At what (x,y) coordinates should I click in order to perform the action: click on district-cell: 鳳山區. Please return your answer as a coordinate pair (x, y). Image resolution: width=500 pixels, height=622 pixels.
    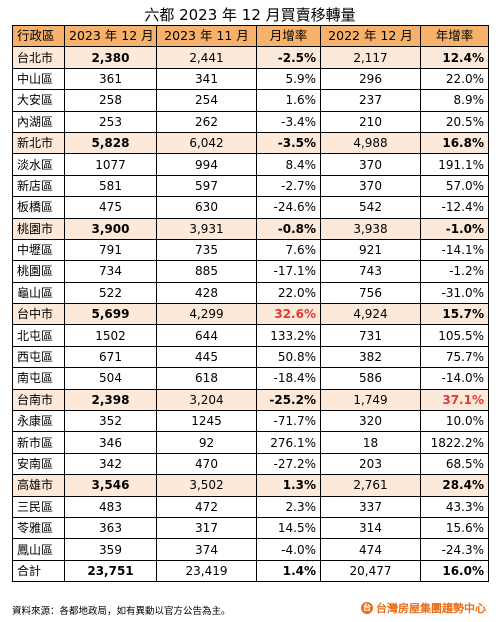
    Looking at the image, I should click on (38, 549).